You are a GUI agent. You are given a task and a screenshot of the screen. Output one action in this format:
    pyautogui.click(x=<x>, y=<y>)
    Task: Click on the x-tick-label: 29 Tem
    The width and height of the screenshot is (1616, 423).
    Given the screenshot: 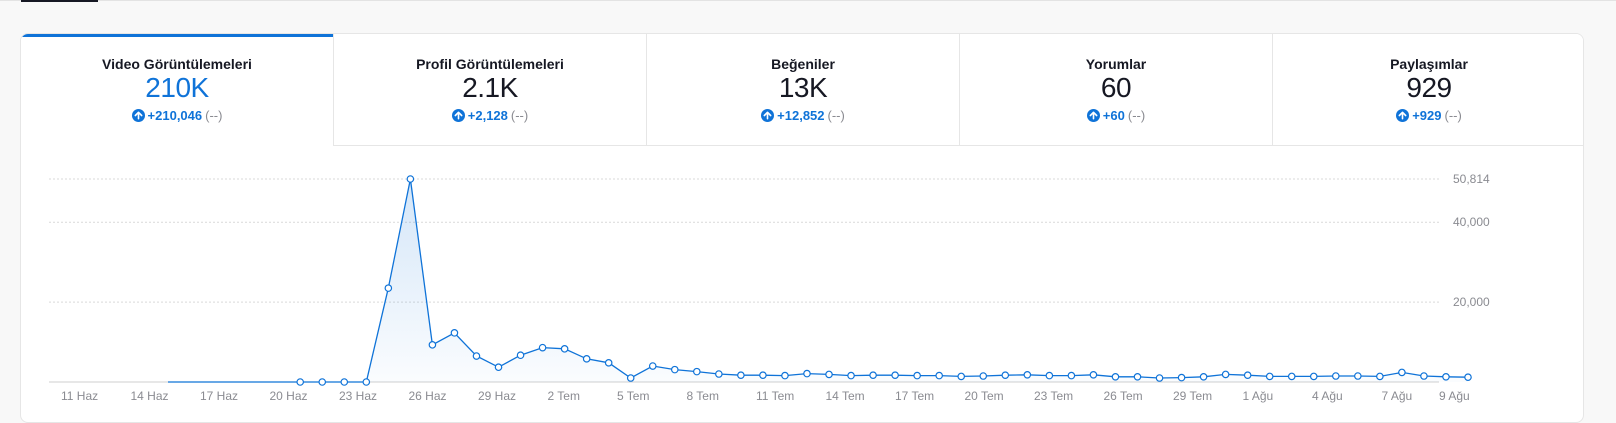 What is the action you would take?
    pyautogui.click(x=1192, y=396)
    